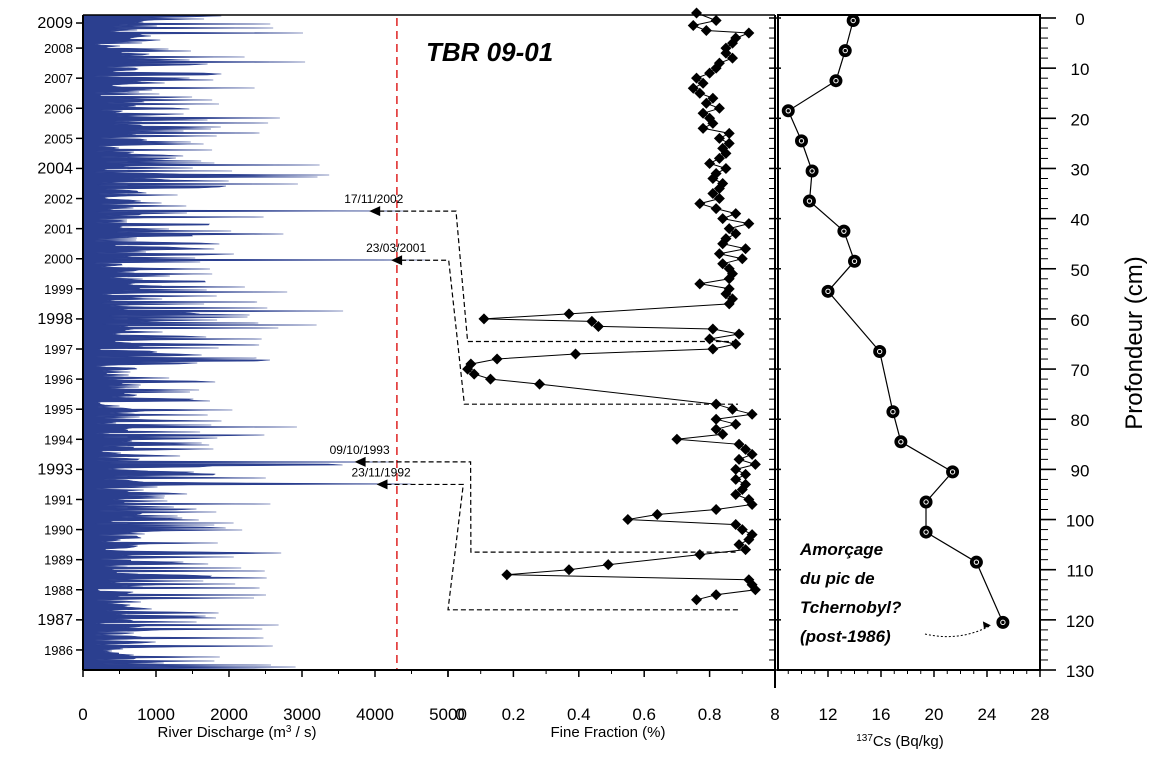  Describe the element at coordinates (58, 590) in the screenshot. I see `year-label: 1988` at that location.